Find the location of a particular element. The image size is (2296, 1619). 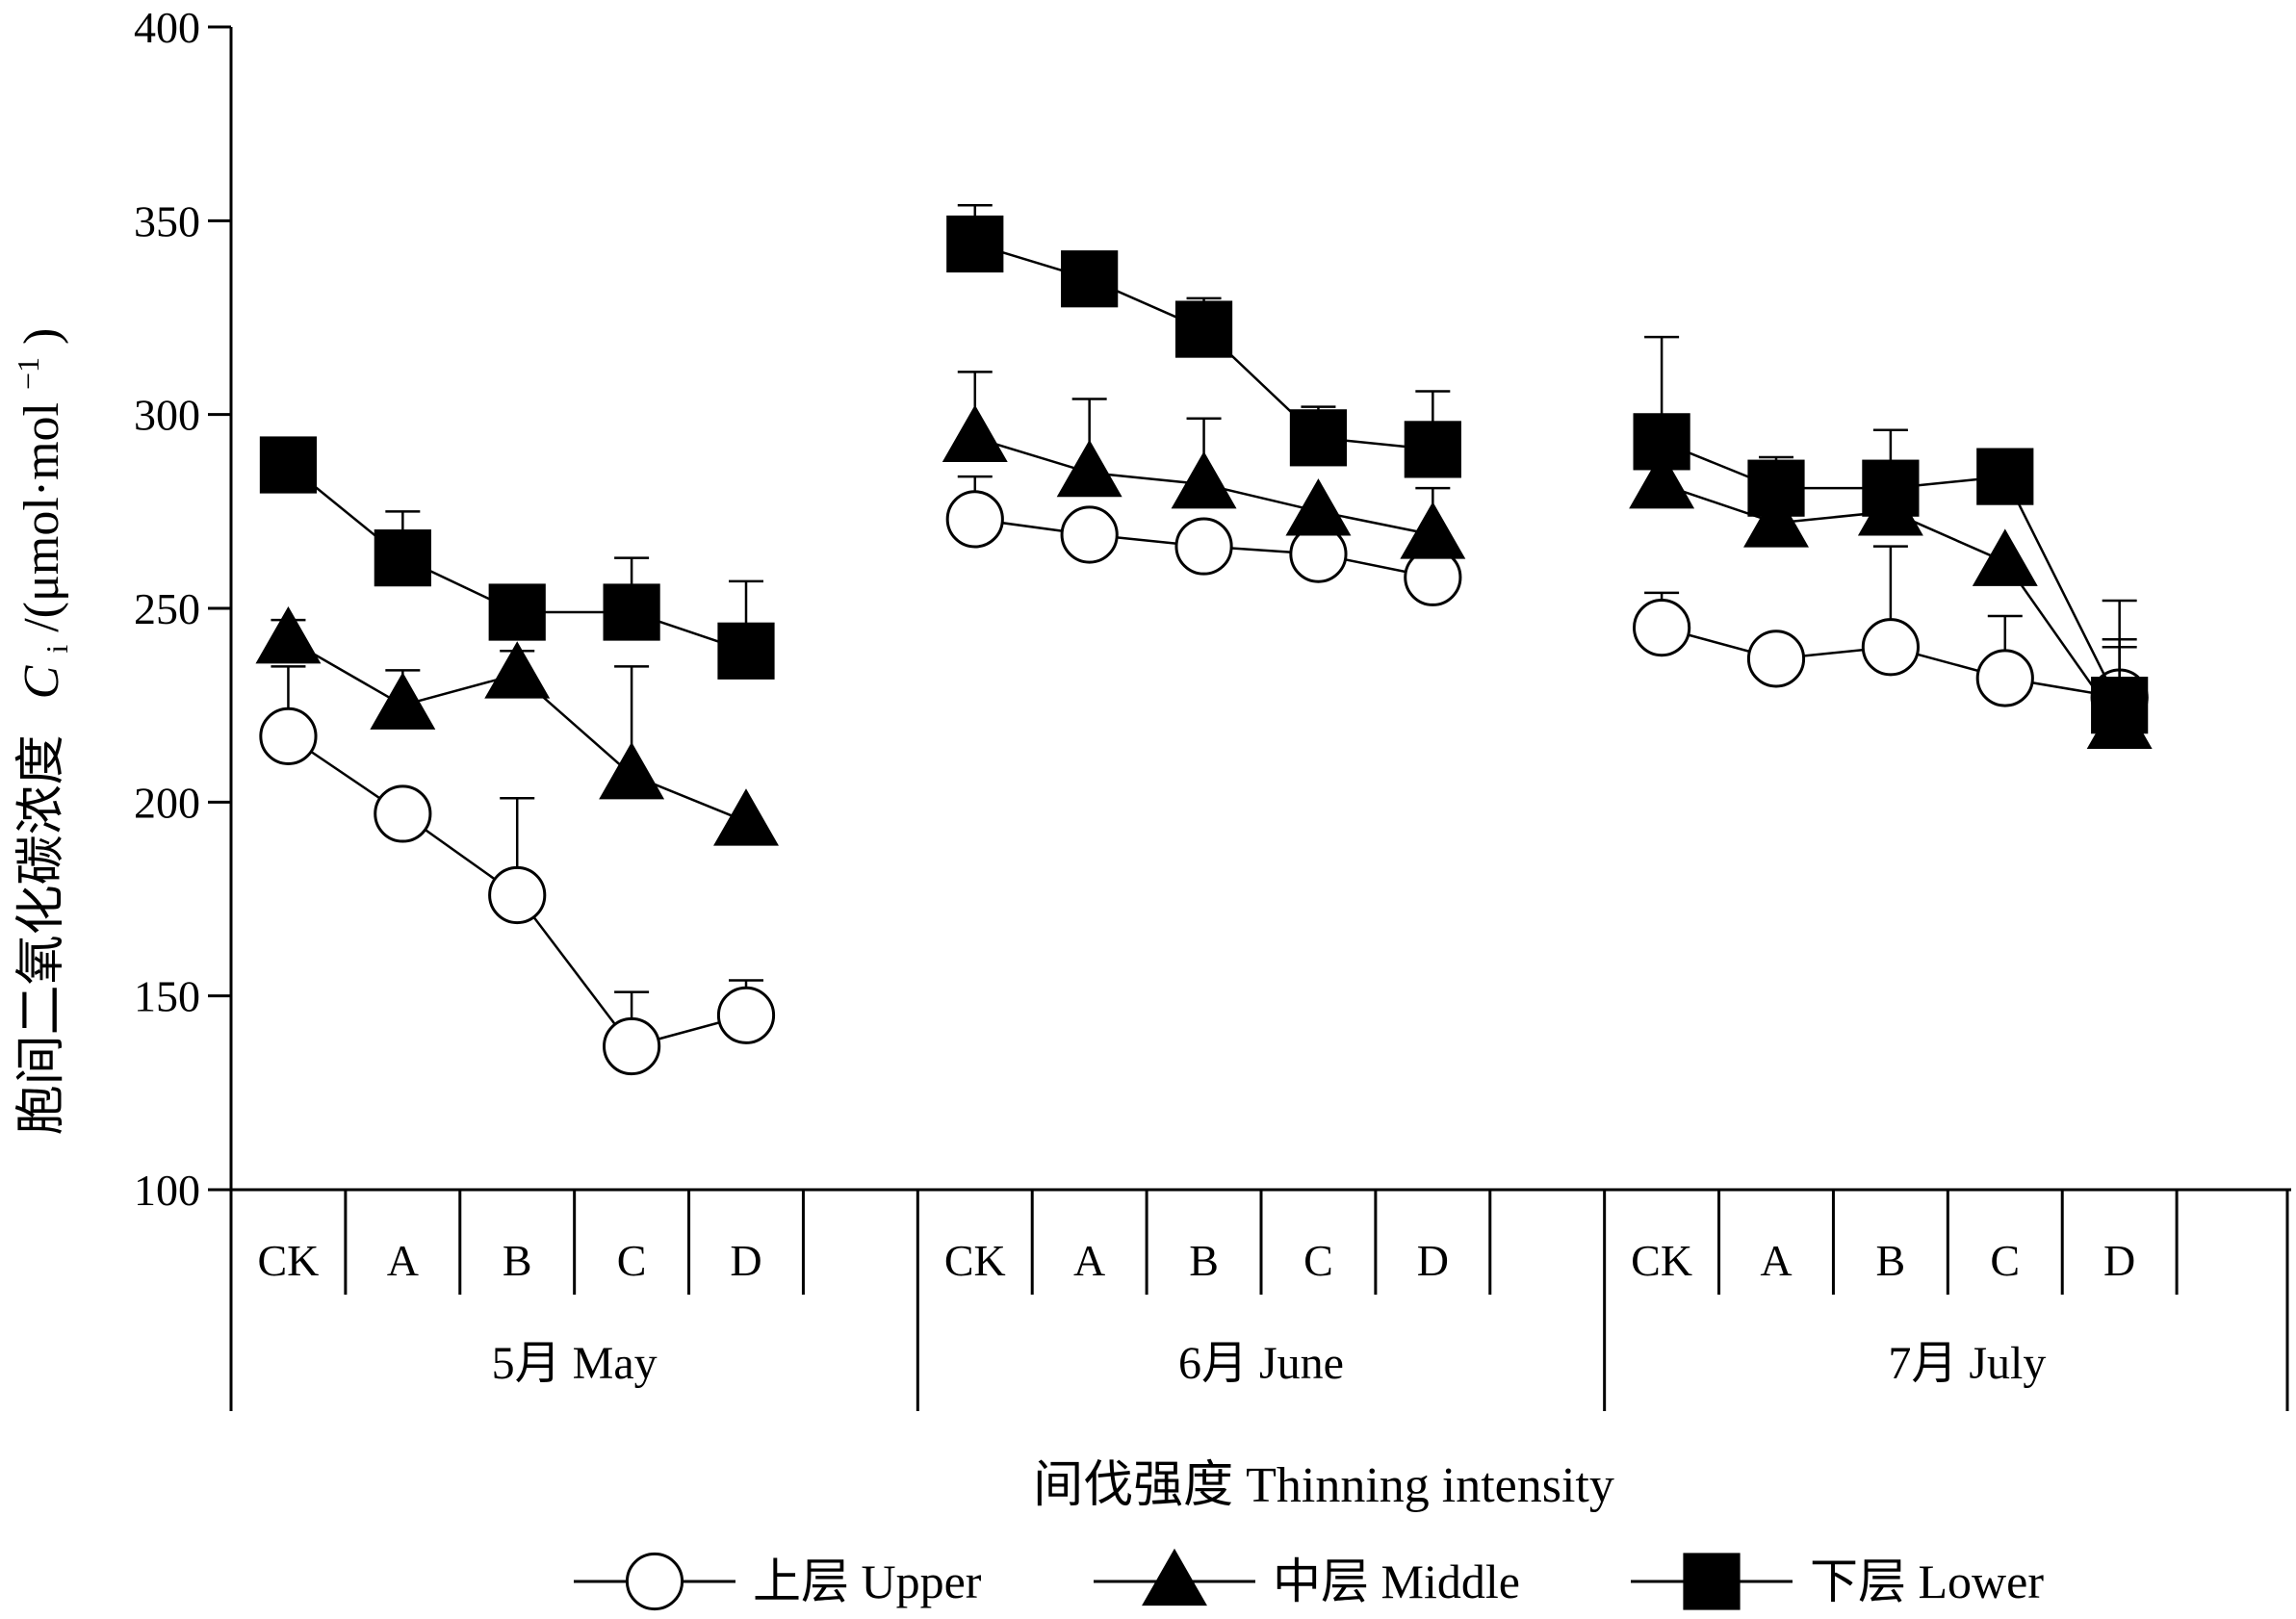

y-axis-ticks: 100 150 200 250 300 350 400 is located at coordinates (182, 609).